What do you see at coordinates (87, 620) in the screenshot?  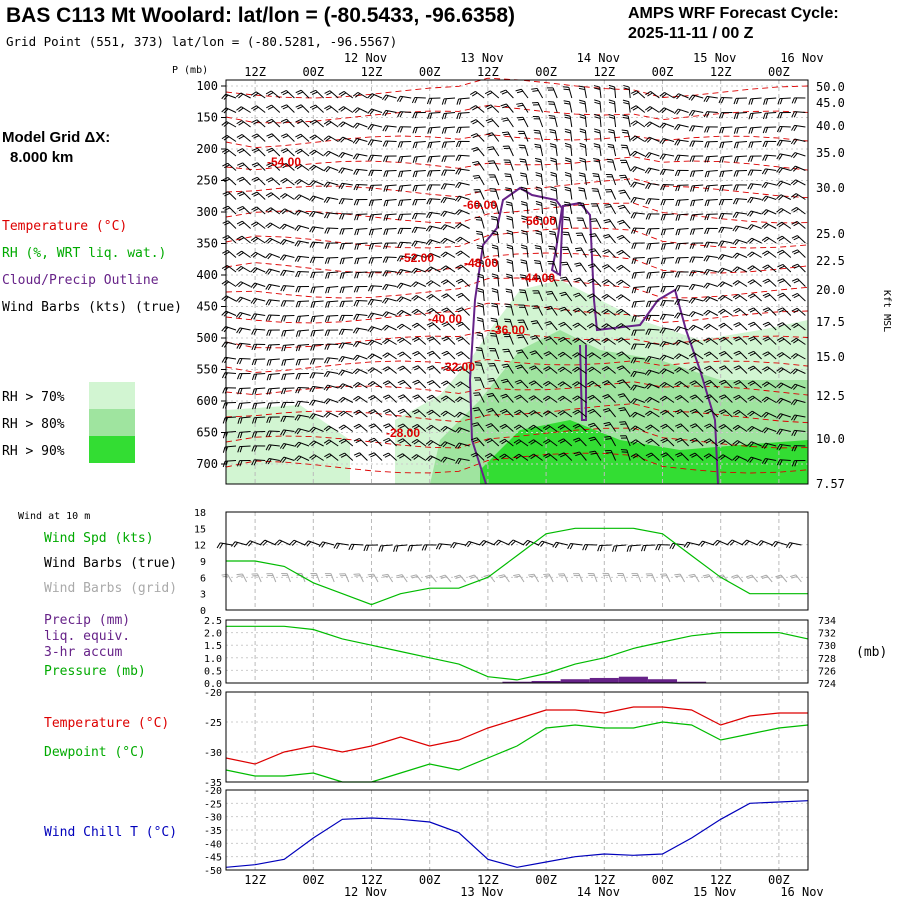 I see `legend-precip-1: Precip (mm)` at bounding box center [87, 620].